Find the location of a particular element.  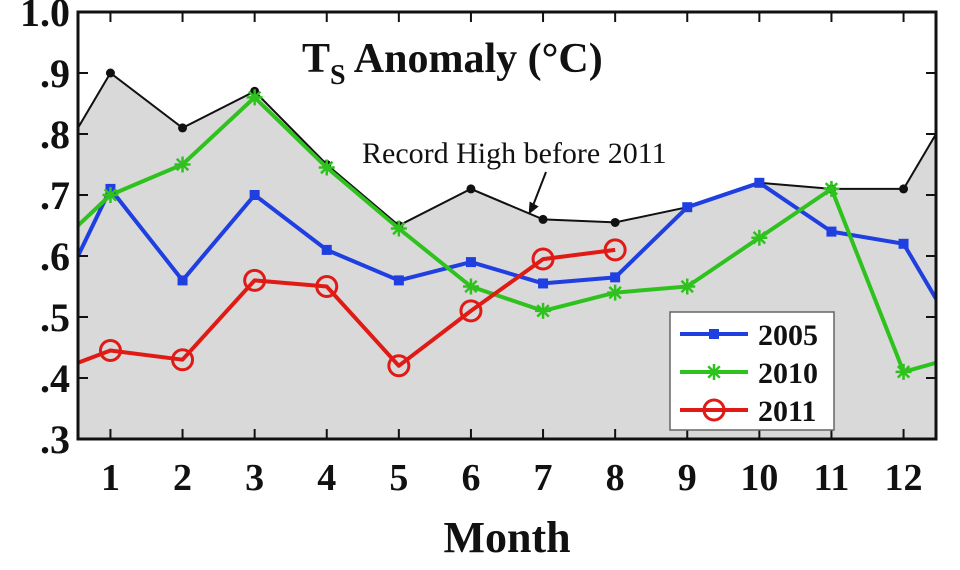

x-tick-label: 4 is located at coordinates (326, 478).